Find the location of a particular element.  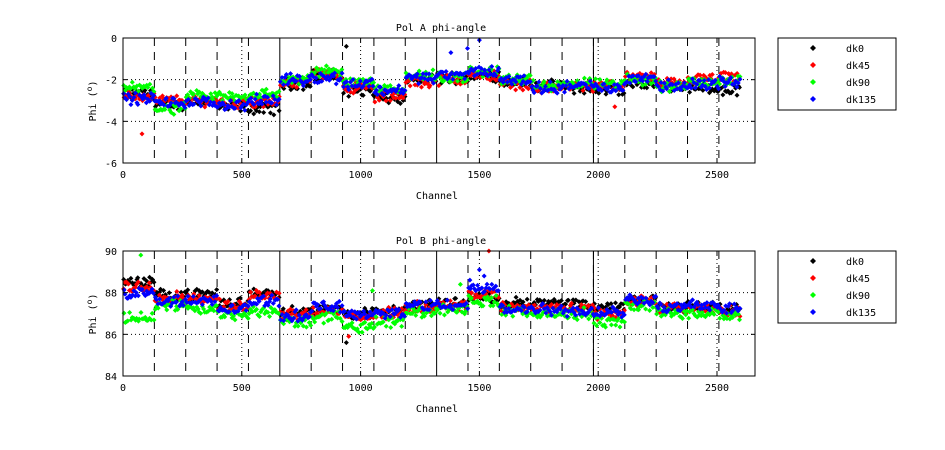

legend-box is located at coordinates (837, 287).